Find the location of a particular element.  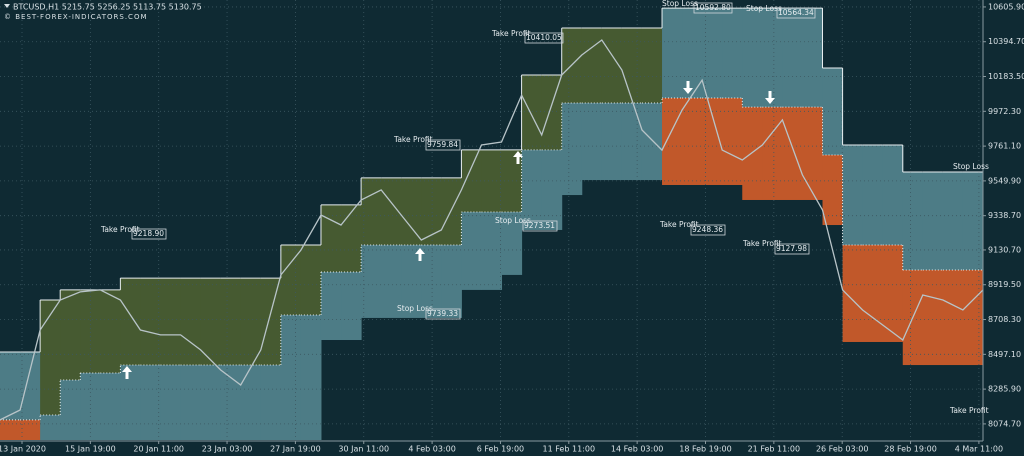

annotation-value: 9248.36 is located at coordinates (707, 229).